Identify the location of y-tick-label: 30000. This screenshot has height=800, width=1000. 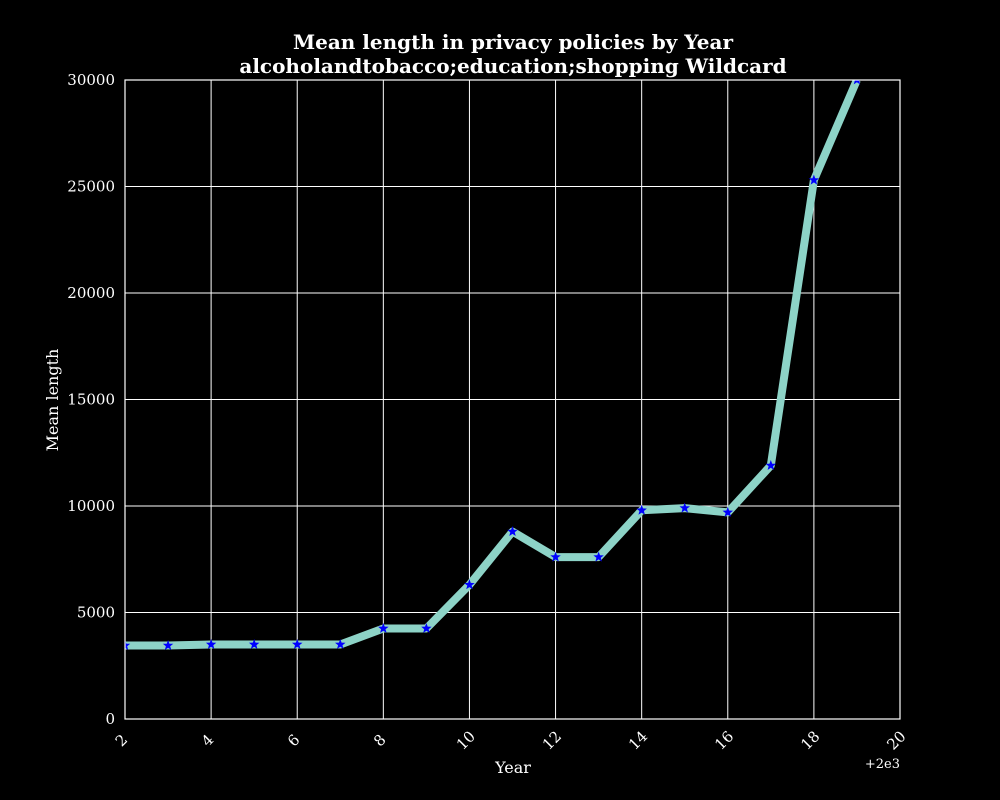
(91, 80).